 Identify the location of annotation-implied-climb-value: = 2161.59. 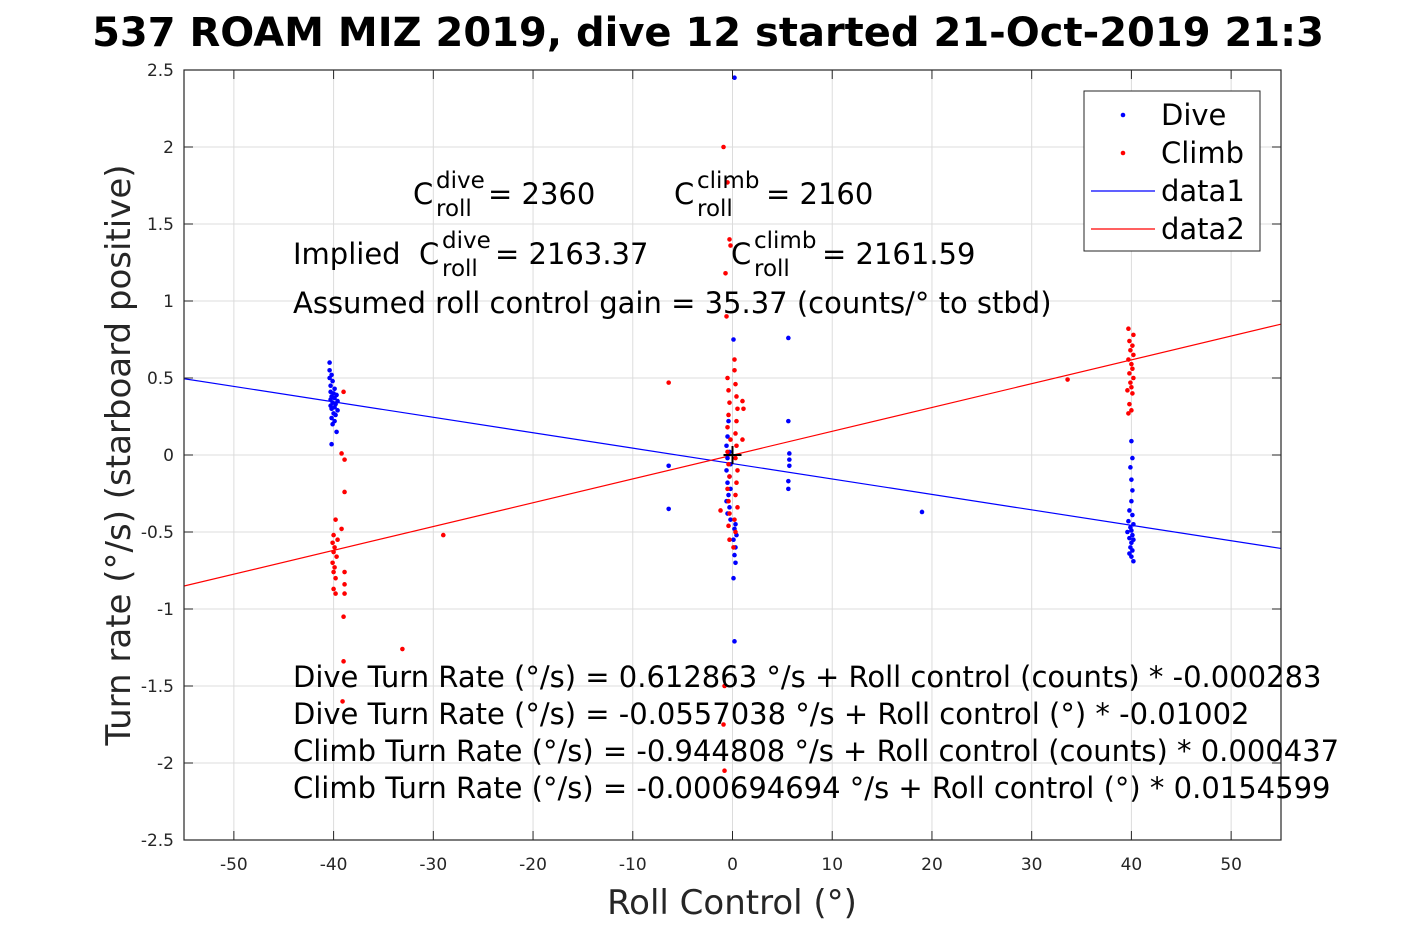
(898, 254).